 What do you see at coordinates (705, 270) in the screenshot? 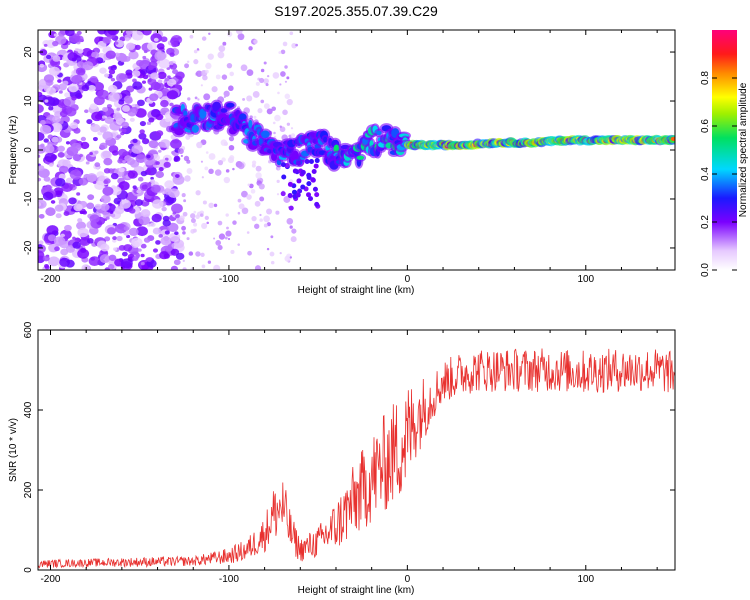
I see `colorbar-tick-label: 0.0` at bounding box center [705, 270].